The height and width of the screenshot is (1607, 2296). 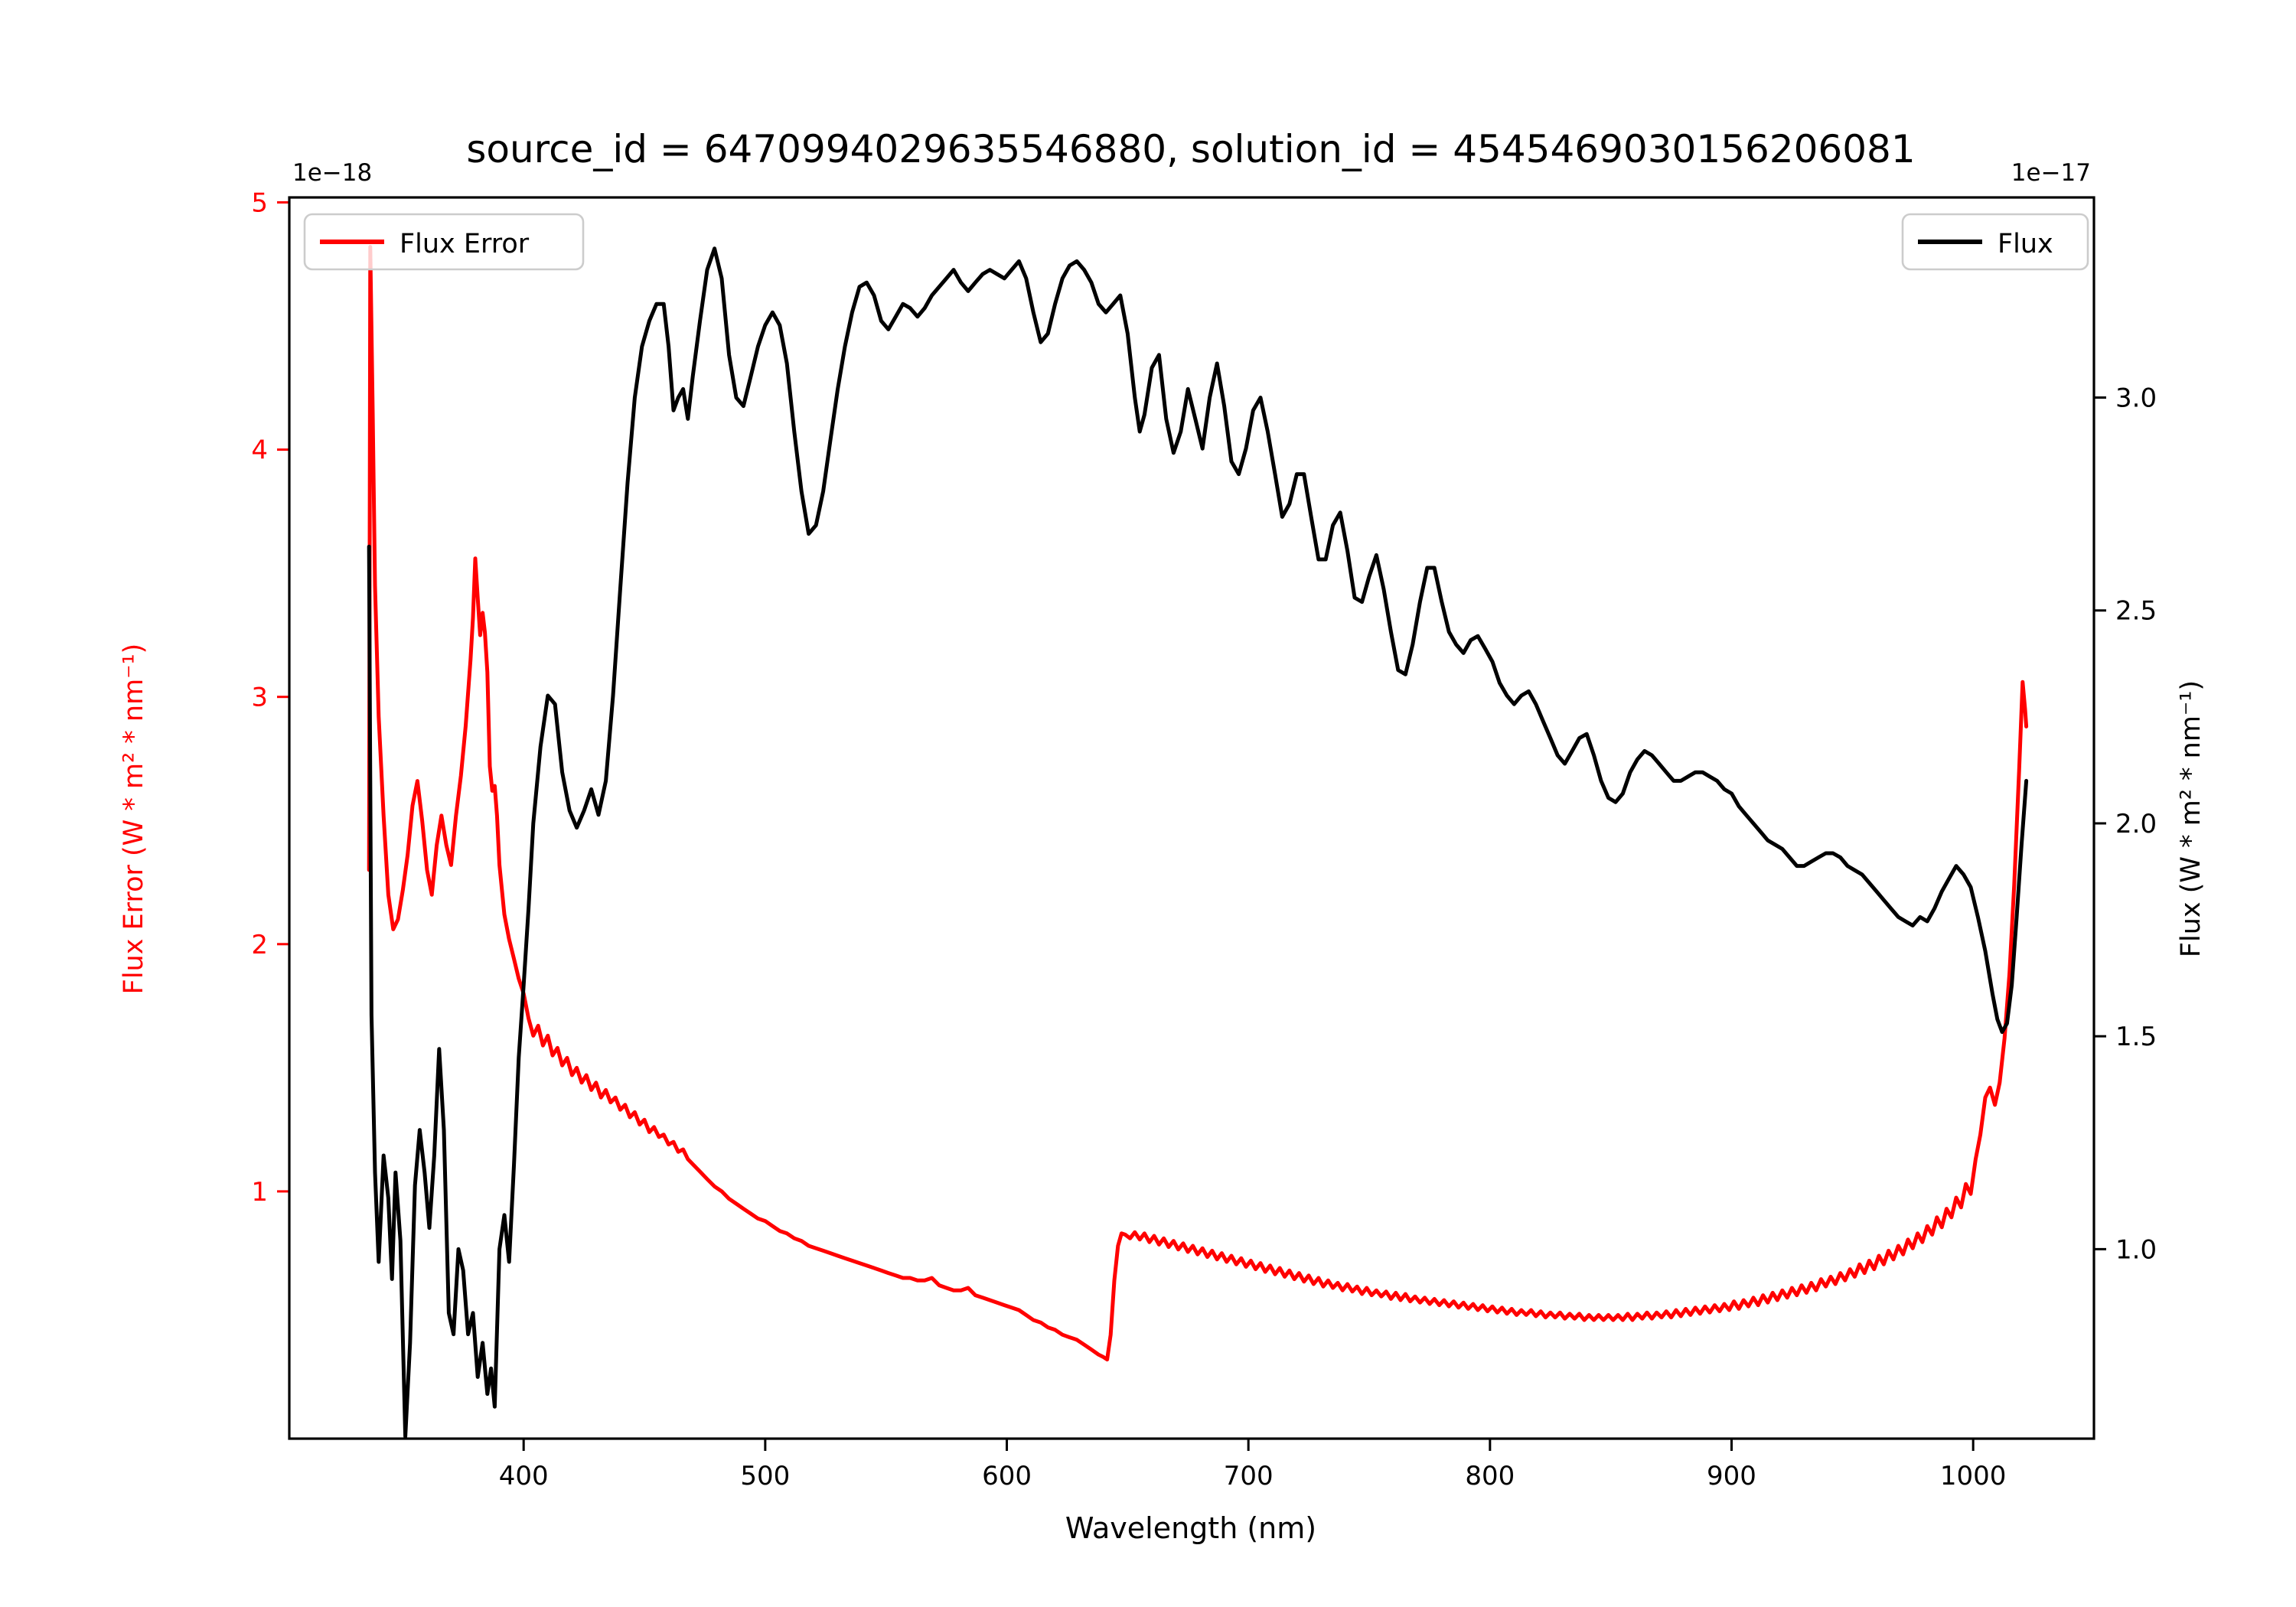 I want to click on right-axis-ticks: 1.0 1.5 2.0 2.5 3.0, so click(x=2125, y=824).